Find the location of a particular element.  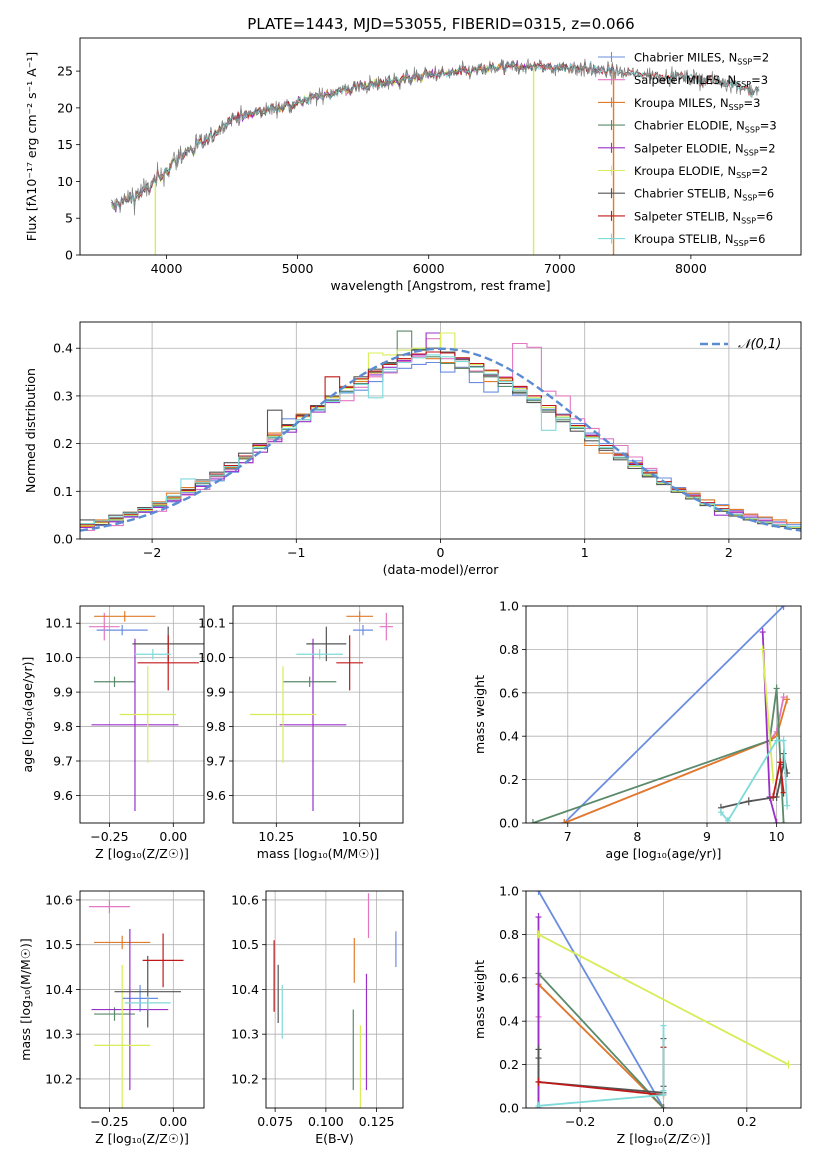

x-tick-label: 0.075 is located at coordinates (275, 1121).